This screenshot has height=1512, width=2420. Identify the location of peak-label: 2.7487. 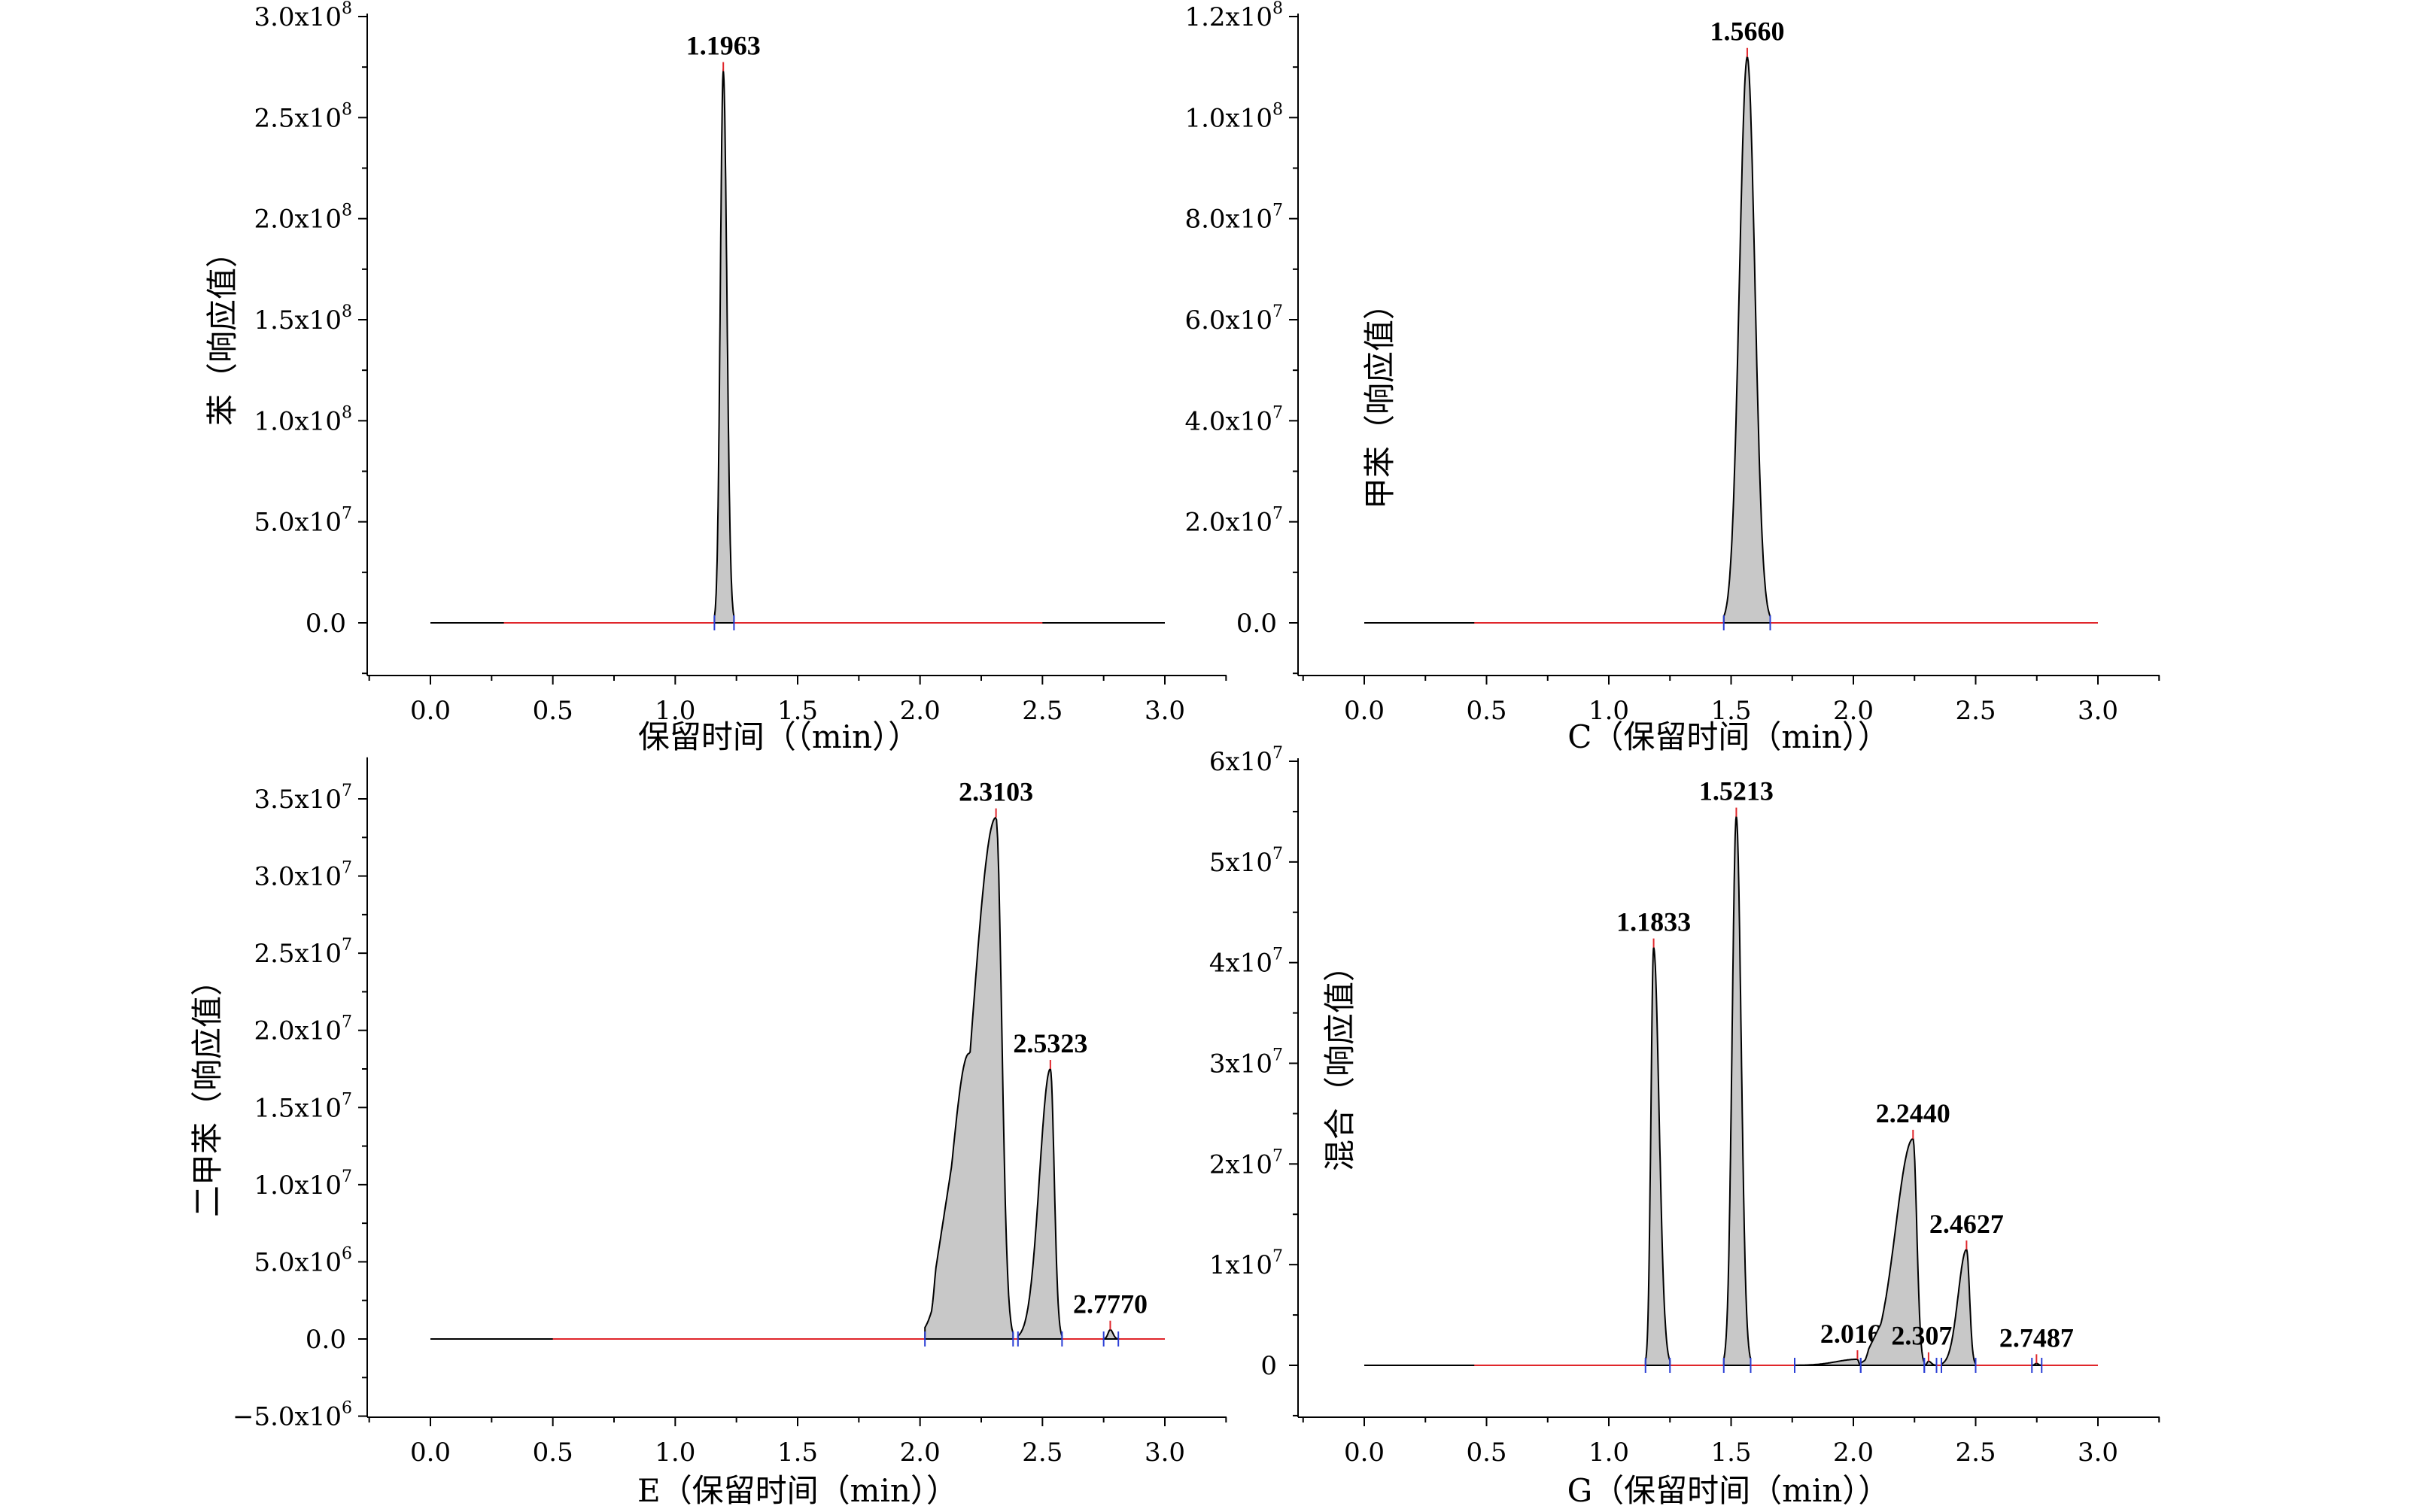
(2037, 1337).